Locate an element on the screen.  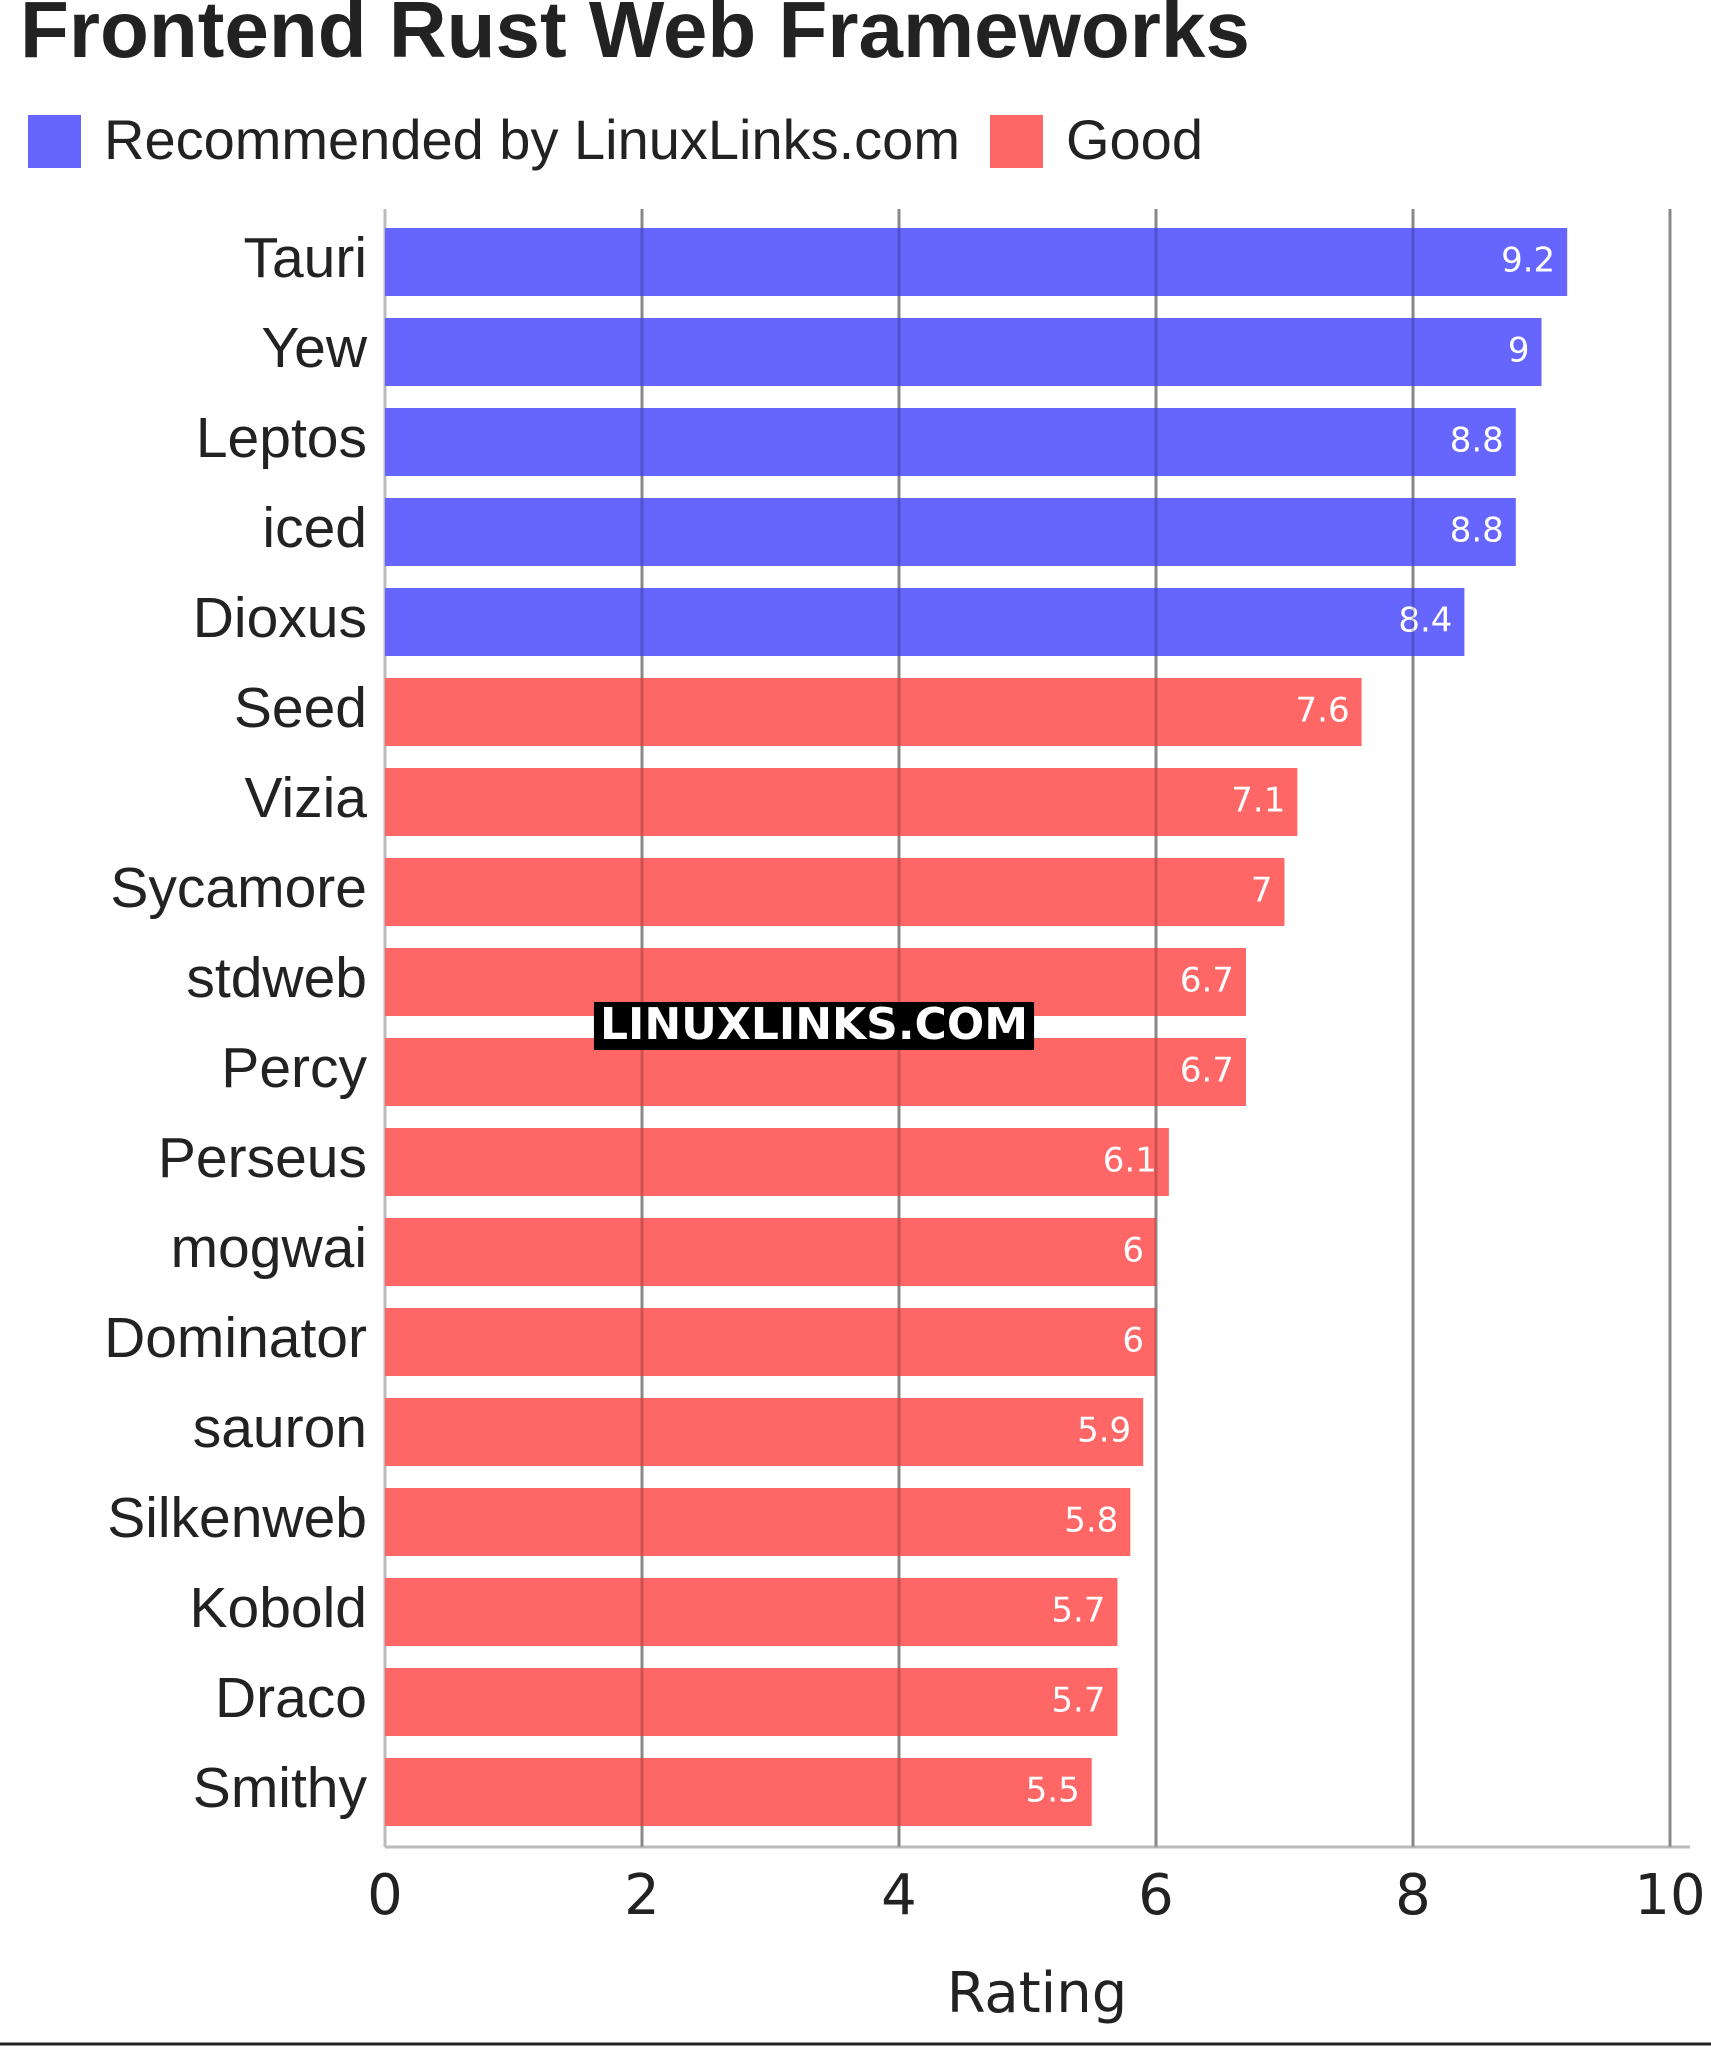
y-tick-label: Dioxus is located at coordinates (280, 618).